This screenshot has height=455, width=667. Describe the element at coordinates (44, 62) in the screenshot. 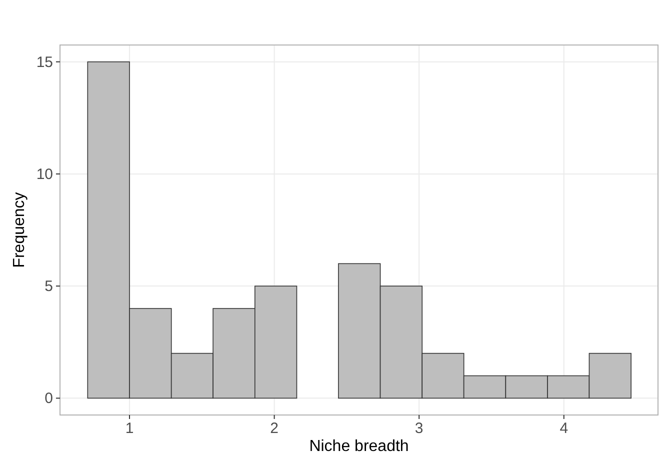

I see `y-tick-label: 15` at that location.